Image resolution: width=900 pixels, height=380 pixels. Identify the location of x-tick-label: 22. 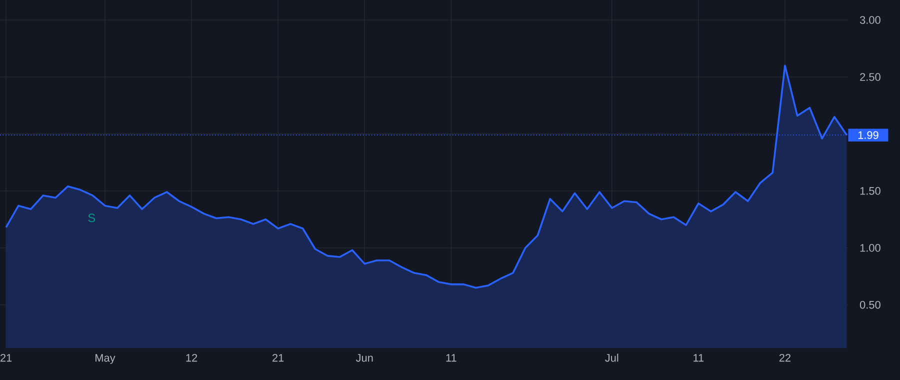
(785, 358).